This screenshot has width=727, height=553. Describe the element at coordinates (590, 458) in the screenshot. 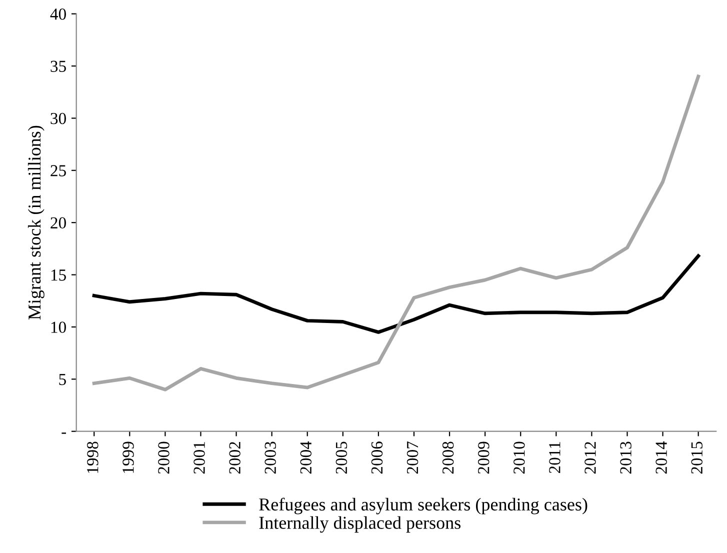

I see `x-tick-label: 2012` at that location.